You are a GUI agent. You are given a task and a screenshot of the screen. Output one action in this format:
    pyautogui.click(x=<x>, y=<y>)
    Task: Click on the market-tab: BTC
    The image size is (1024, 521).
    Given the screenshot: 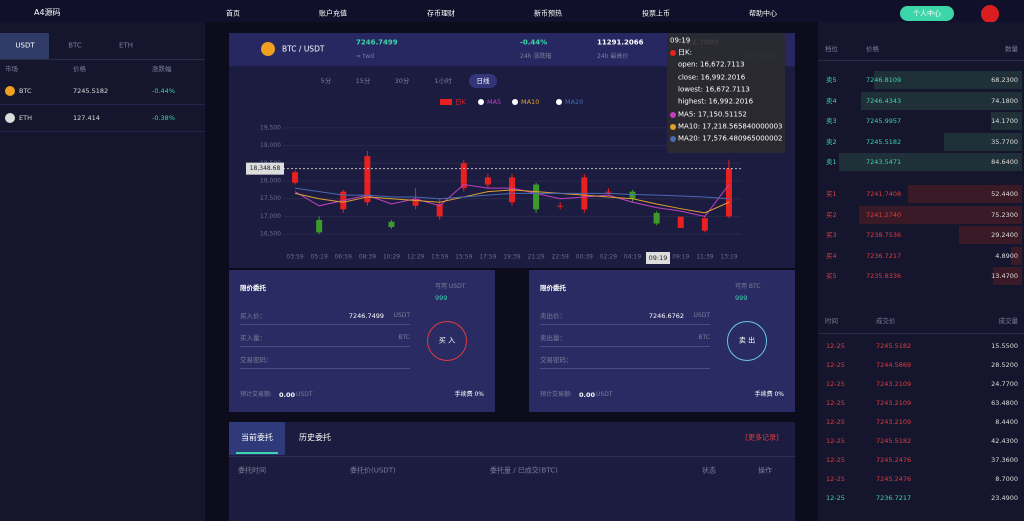 What is the action you would take?
    pyautogui.click(x=75, y=45)
    